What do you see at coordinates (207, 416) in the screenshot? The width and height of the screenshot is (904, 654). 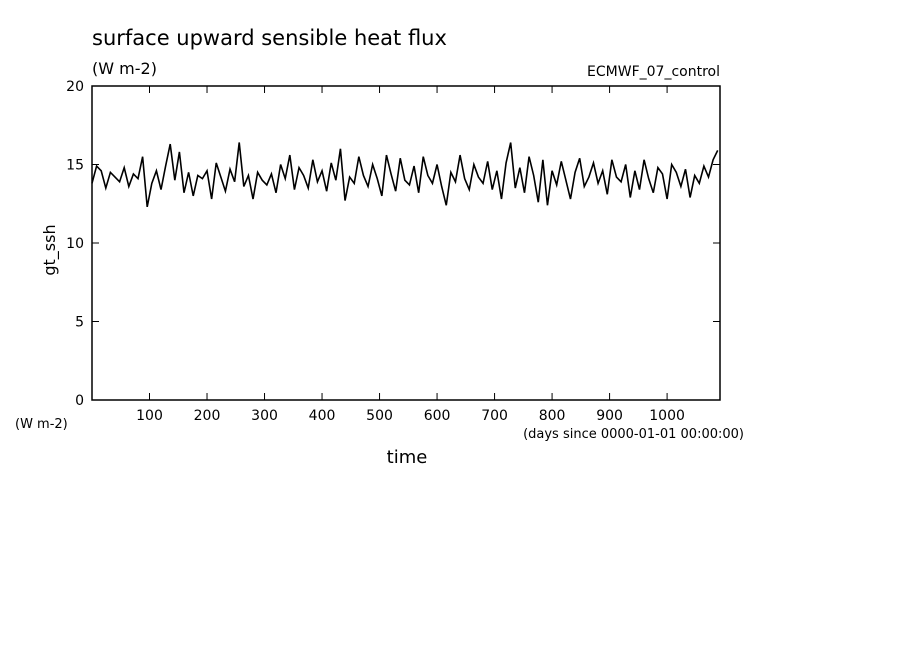 I see `x-tick-label: 200` at bounding box center [207, 416].